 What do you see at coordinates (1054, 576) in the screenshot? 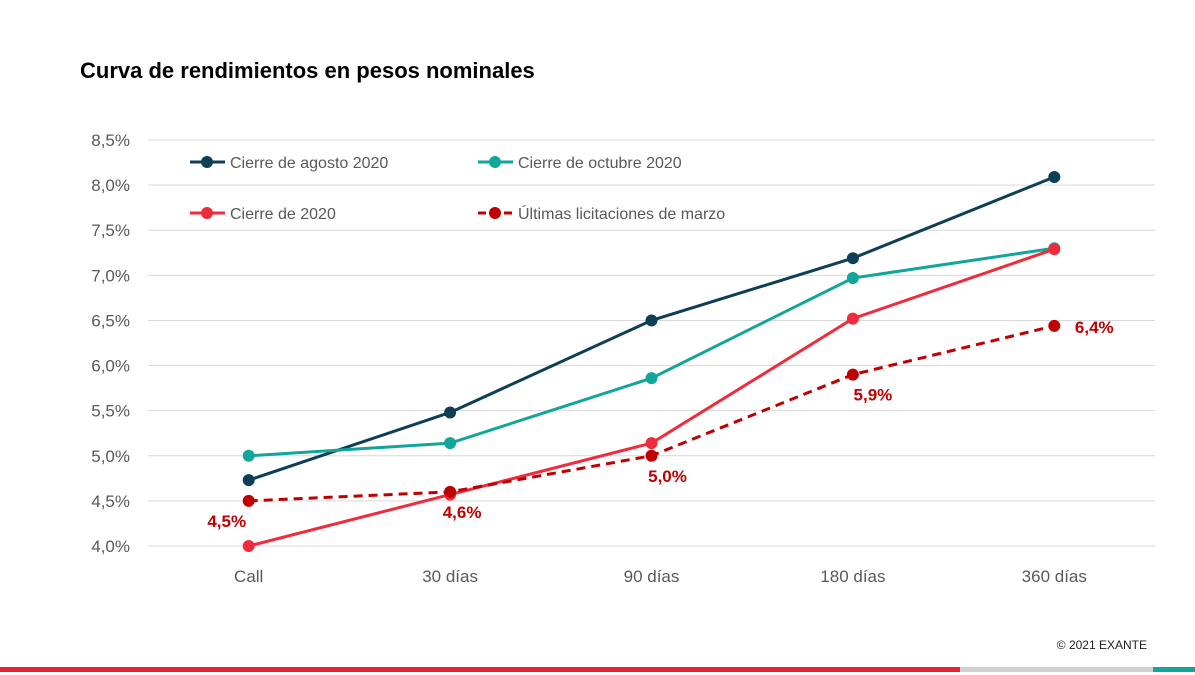
I see `x-tick-label: 360 días` at bounding box center [1054, 576].